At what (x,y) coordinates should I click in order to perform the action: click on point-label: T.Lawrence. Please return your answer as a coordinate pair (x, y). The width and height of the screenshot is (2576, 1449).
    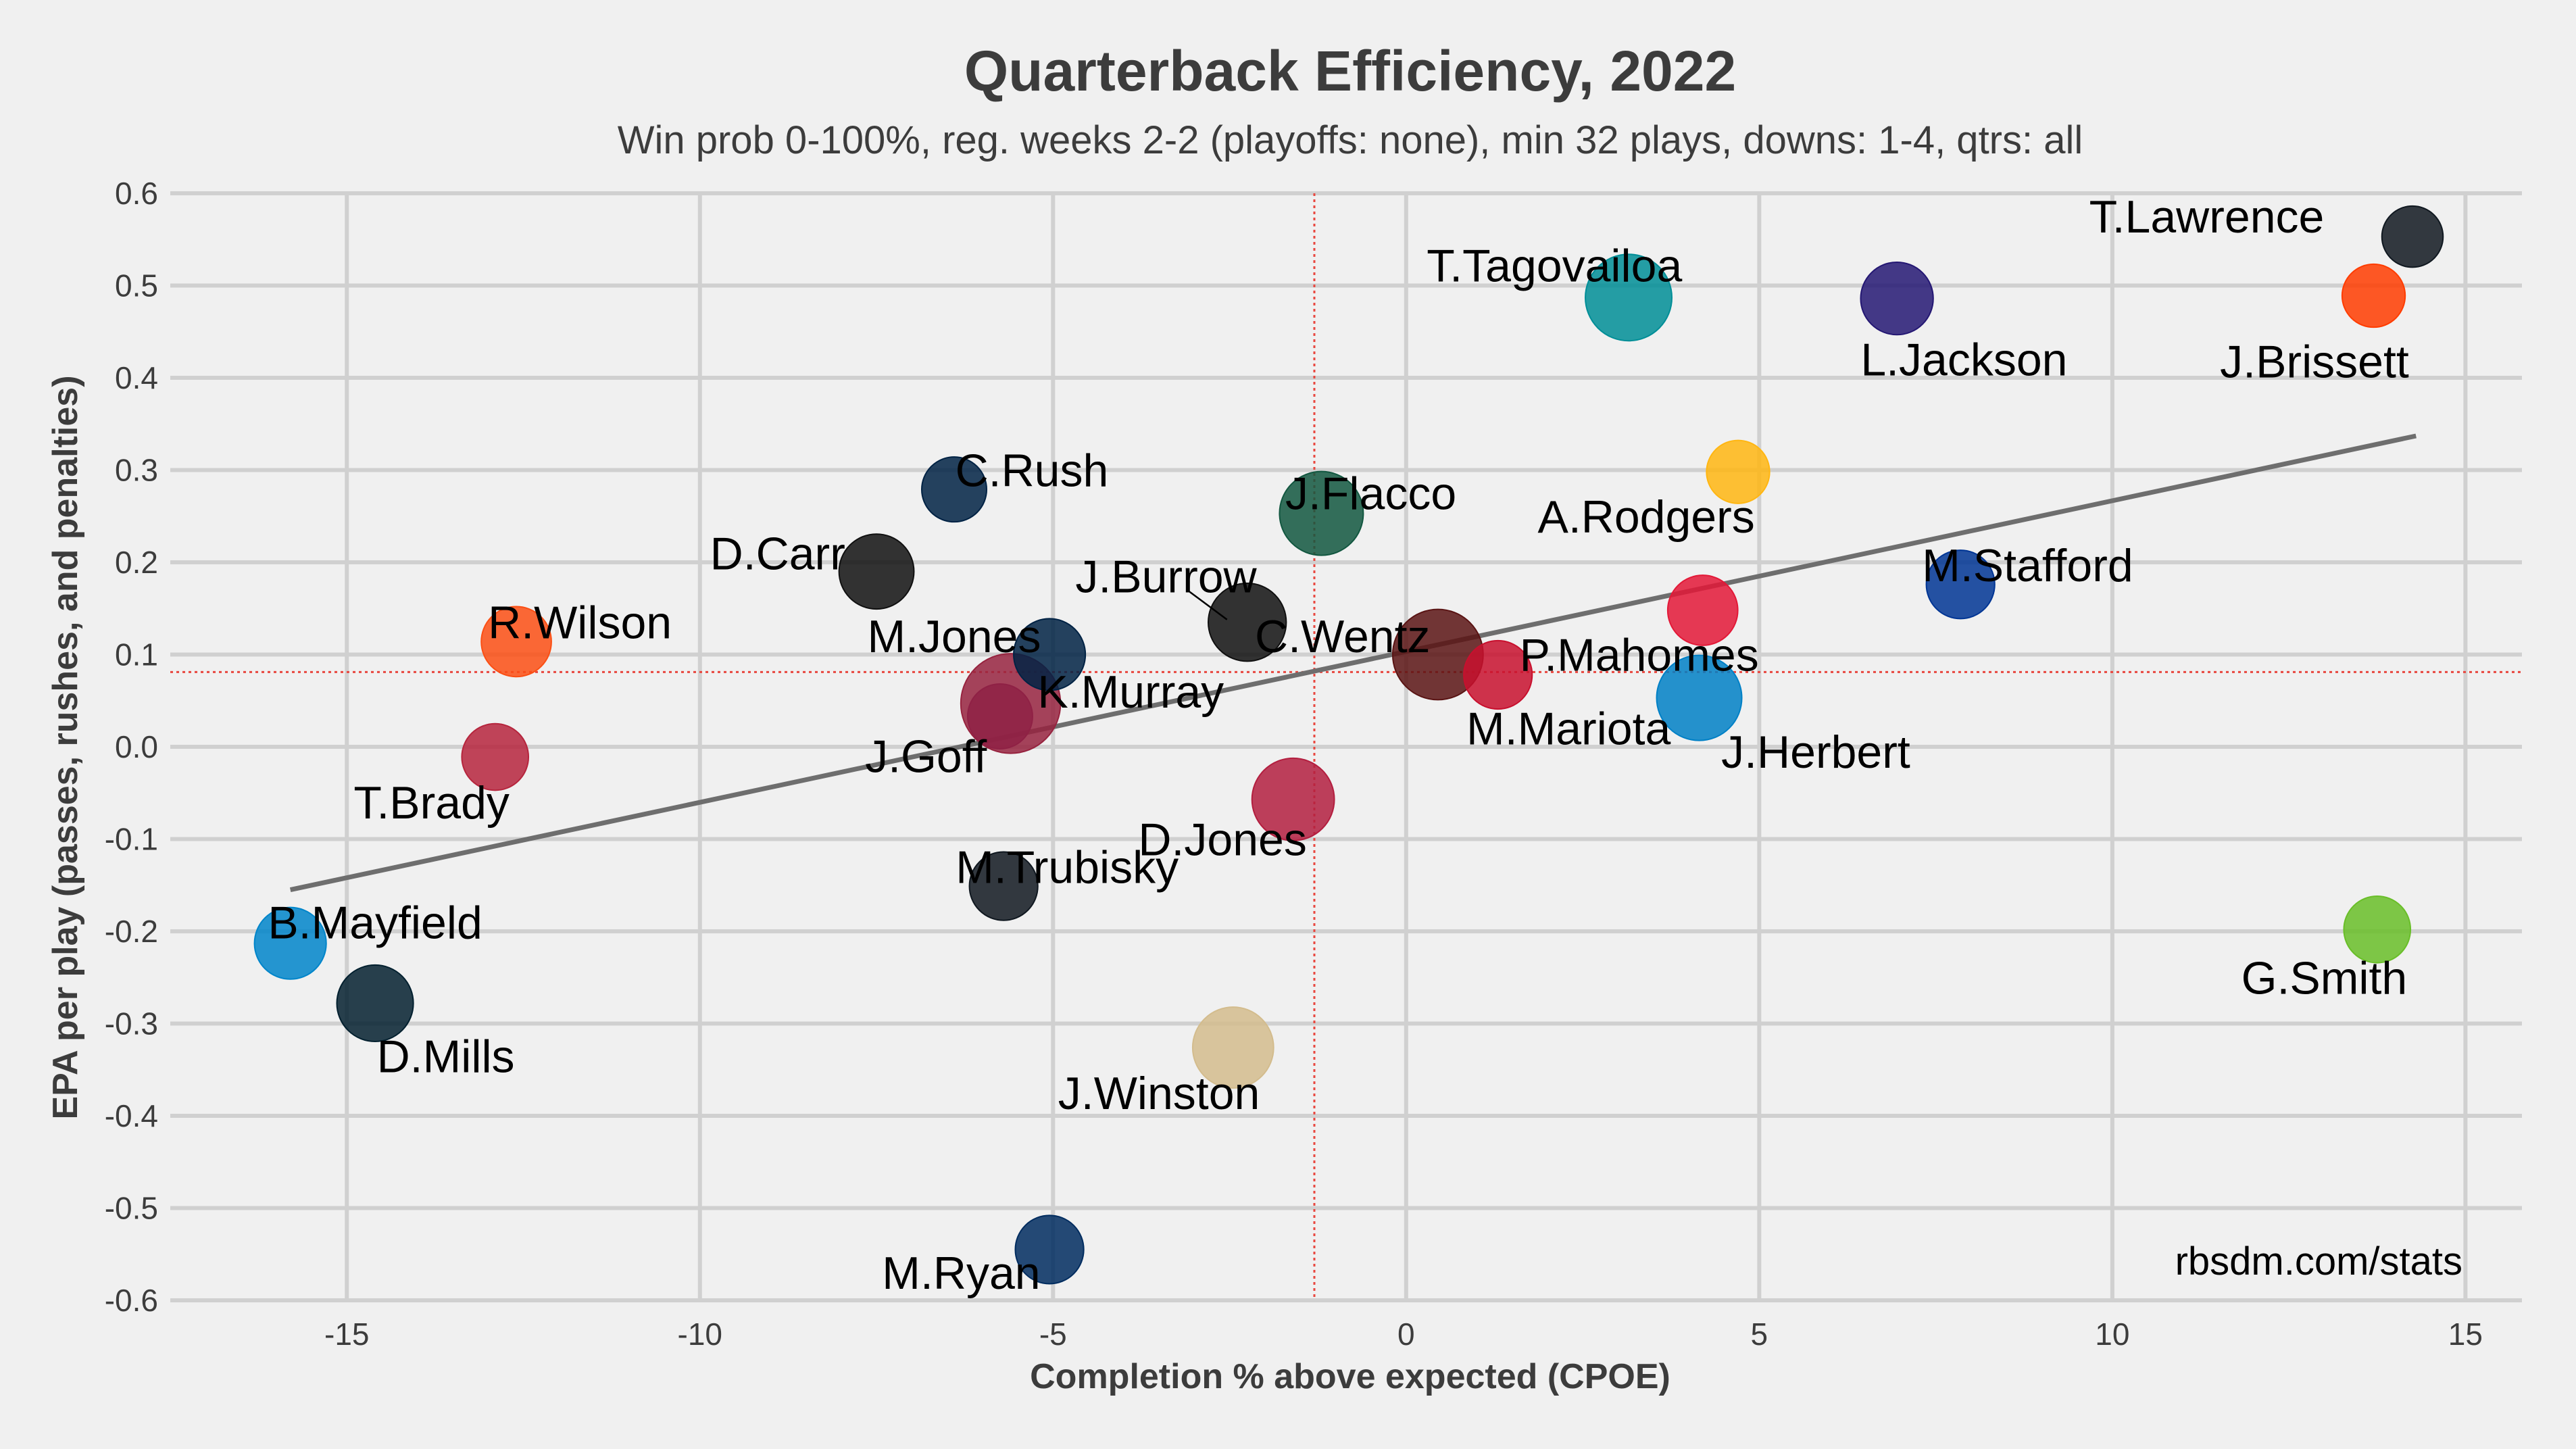
    Looking at the image, I should click on (2207, 217).